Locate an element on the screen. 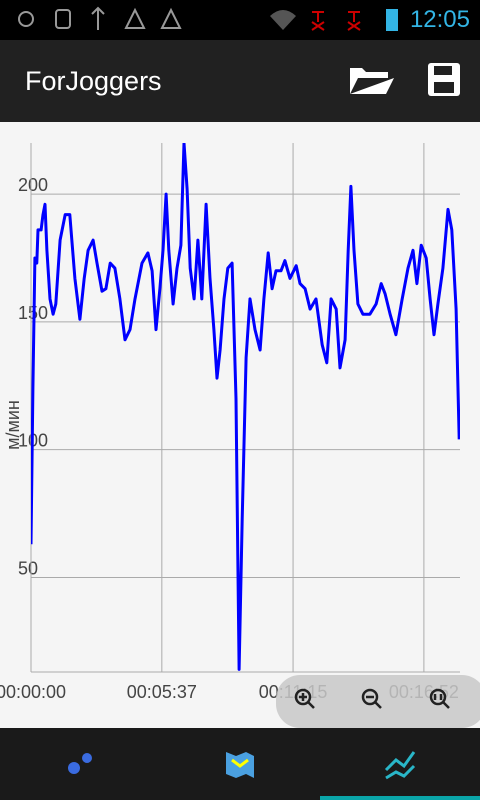 This screenshot has height=800, width=480. tab-settings is located at coordinates (80, 763).